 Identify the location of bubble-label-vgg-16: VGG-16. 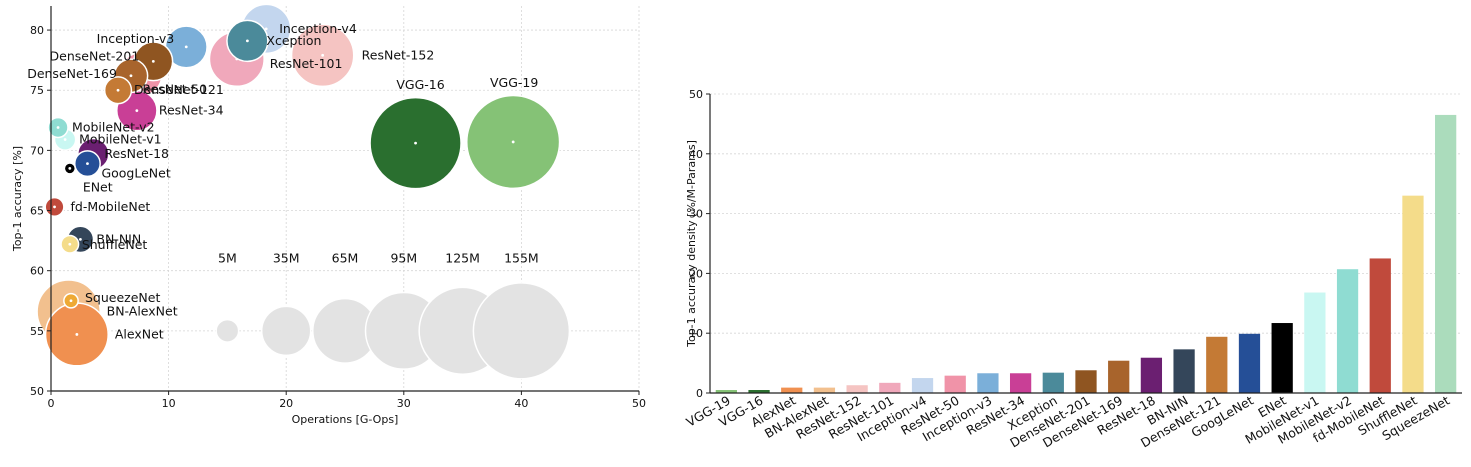
(420, 84).